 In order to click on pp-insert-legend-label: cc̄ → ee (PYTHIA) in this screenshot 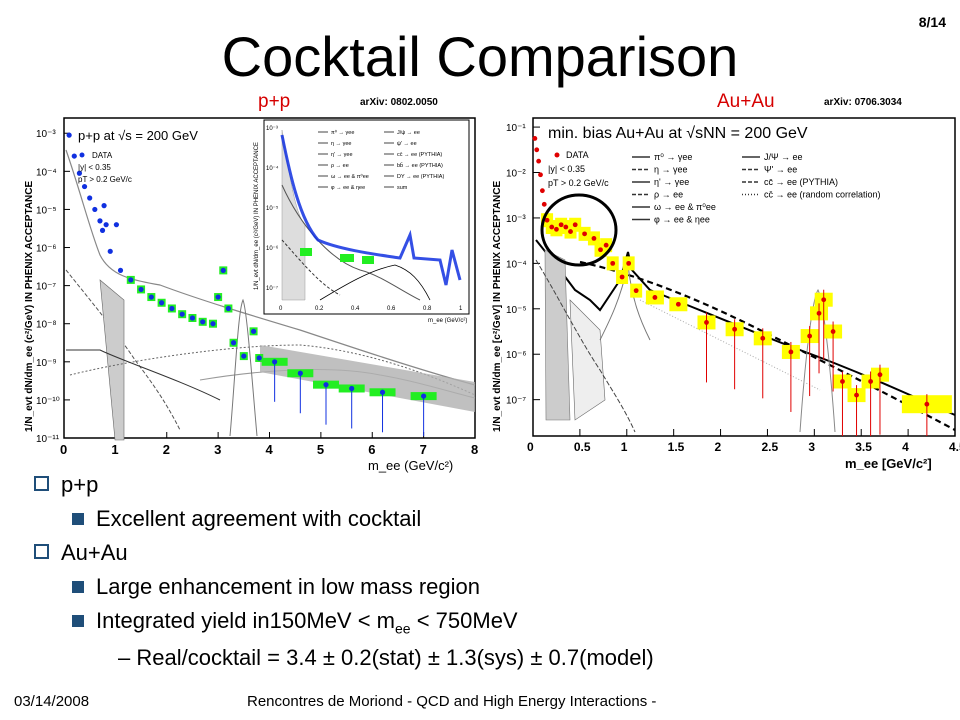, I will do `click(419, 155)`.